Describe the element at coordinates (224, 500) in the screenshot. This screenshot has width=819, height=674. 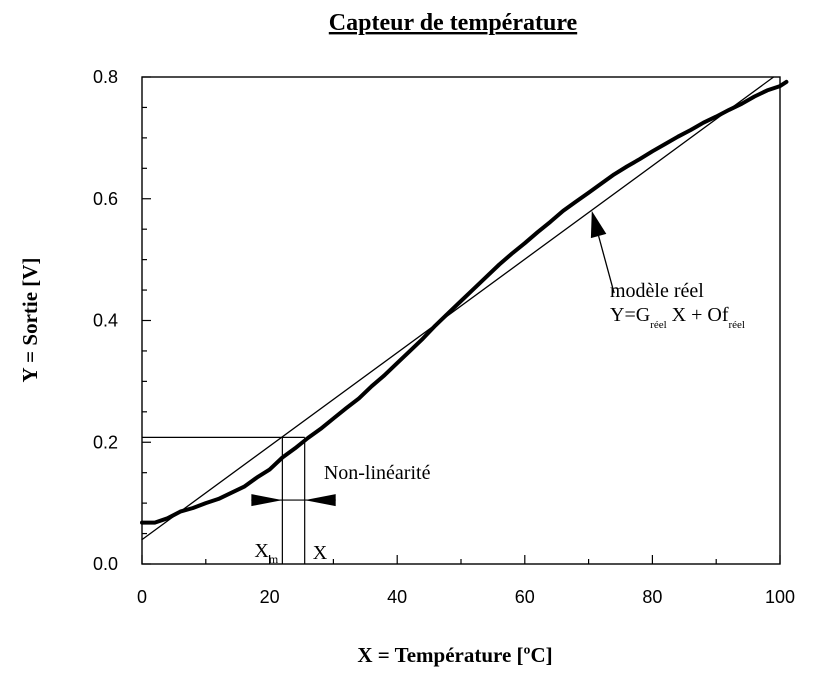
I see `annotation-lines` at that location.